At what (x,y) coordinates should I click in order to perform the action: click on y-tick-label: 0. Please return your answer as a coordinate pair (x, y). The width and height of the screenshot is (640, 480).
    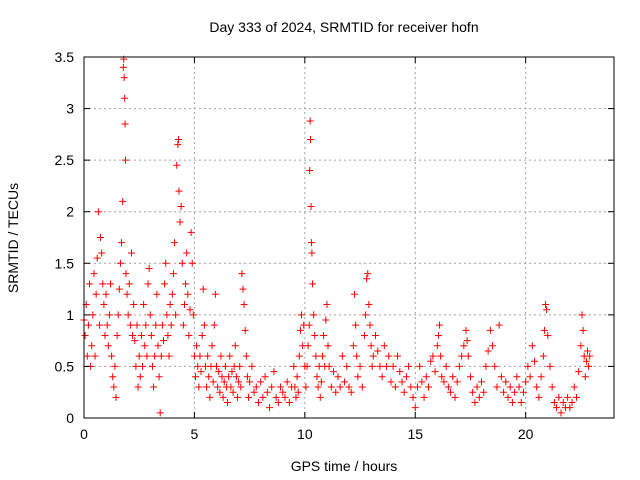
    Looking at the image, I should click on (70, 418).